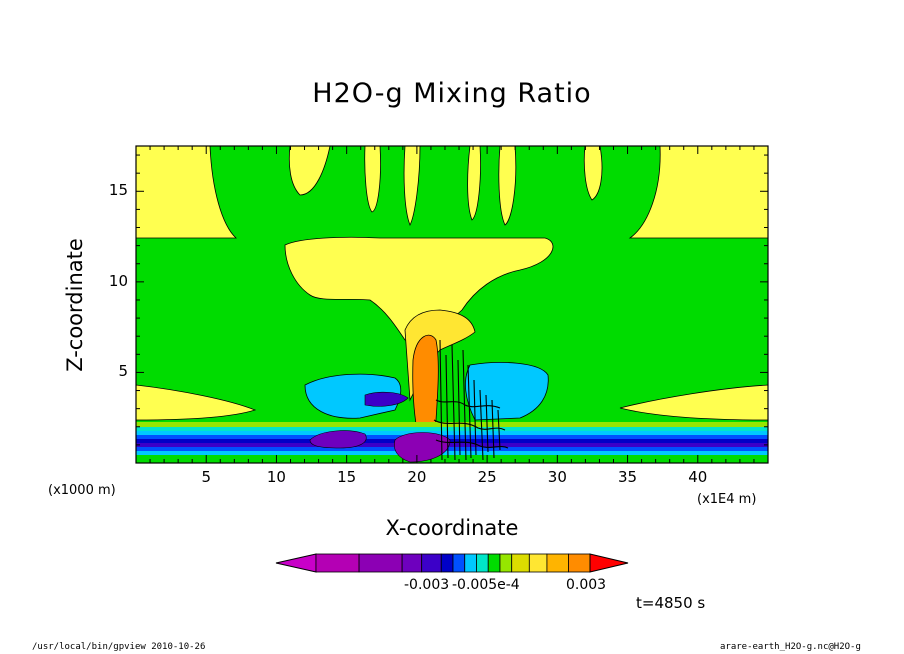 This screenshot has height=654, width=904. I want to click on colorbar-label: -0.005e-4, so click(486, 585).